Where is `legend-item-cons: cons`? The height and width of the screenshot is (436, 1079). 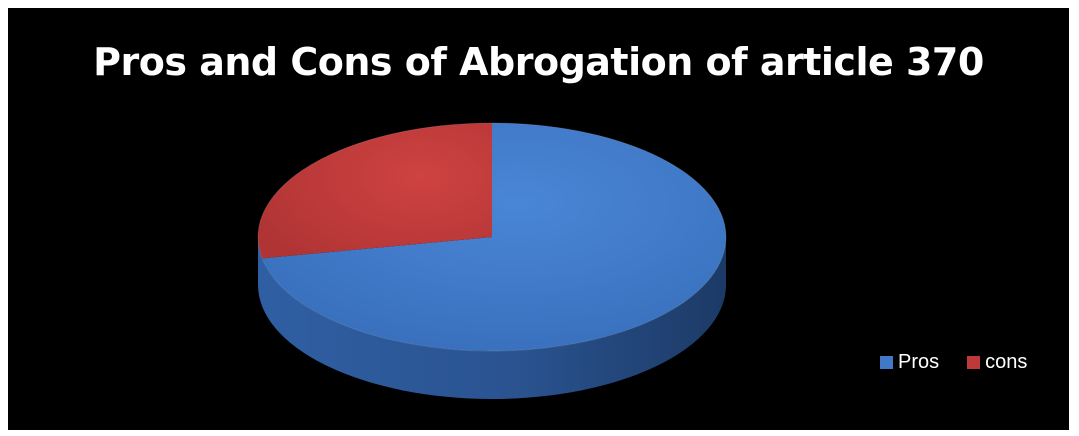 legend-item-cons: cons is located at coordinates (997, 362).